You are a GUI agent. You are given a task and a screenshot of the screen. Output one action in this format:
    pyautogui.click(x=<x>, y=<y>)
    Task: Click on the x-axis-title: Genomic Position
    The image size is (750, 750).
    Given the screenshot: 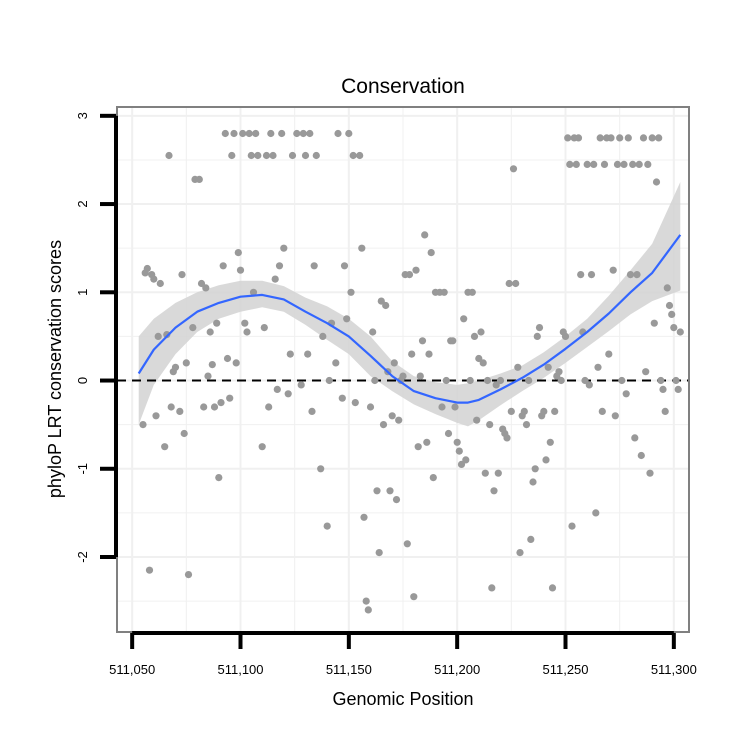 What is the action you would take?
    pyautogui.click(x=402, y=699)
    